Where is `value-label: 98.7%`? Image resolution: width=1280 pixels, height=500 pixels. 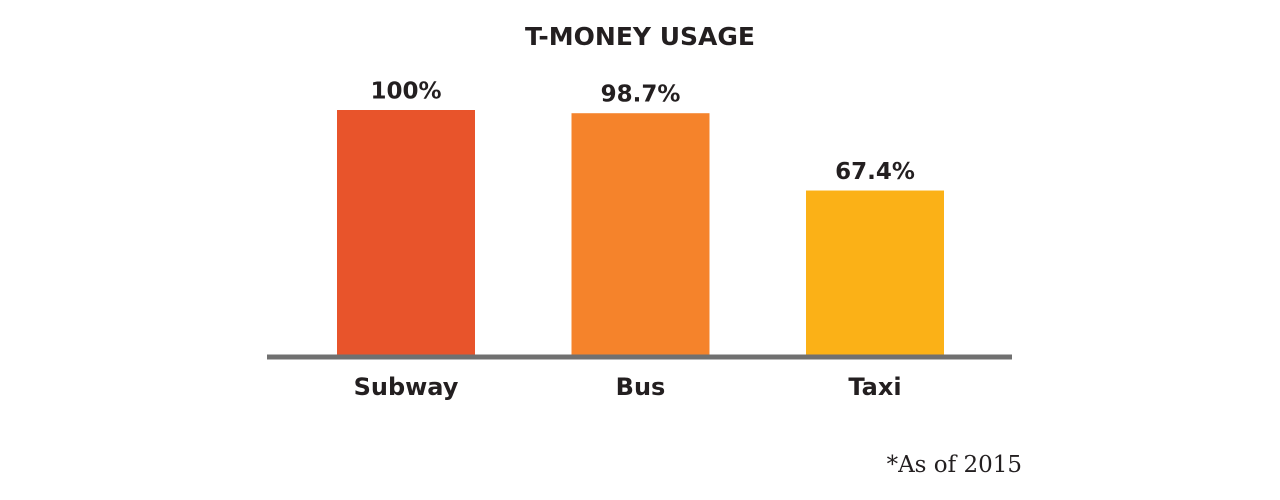 value-label: 98.7% is located at coordinates (641, 95).